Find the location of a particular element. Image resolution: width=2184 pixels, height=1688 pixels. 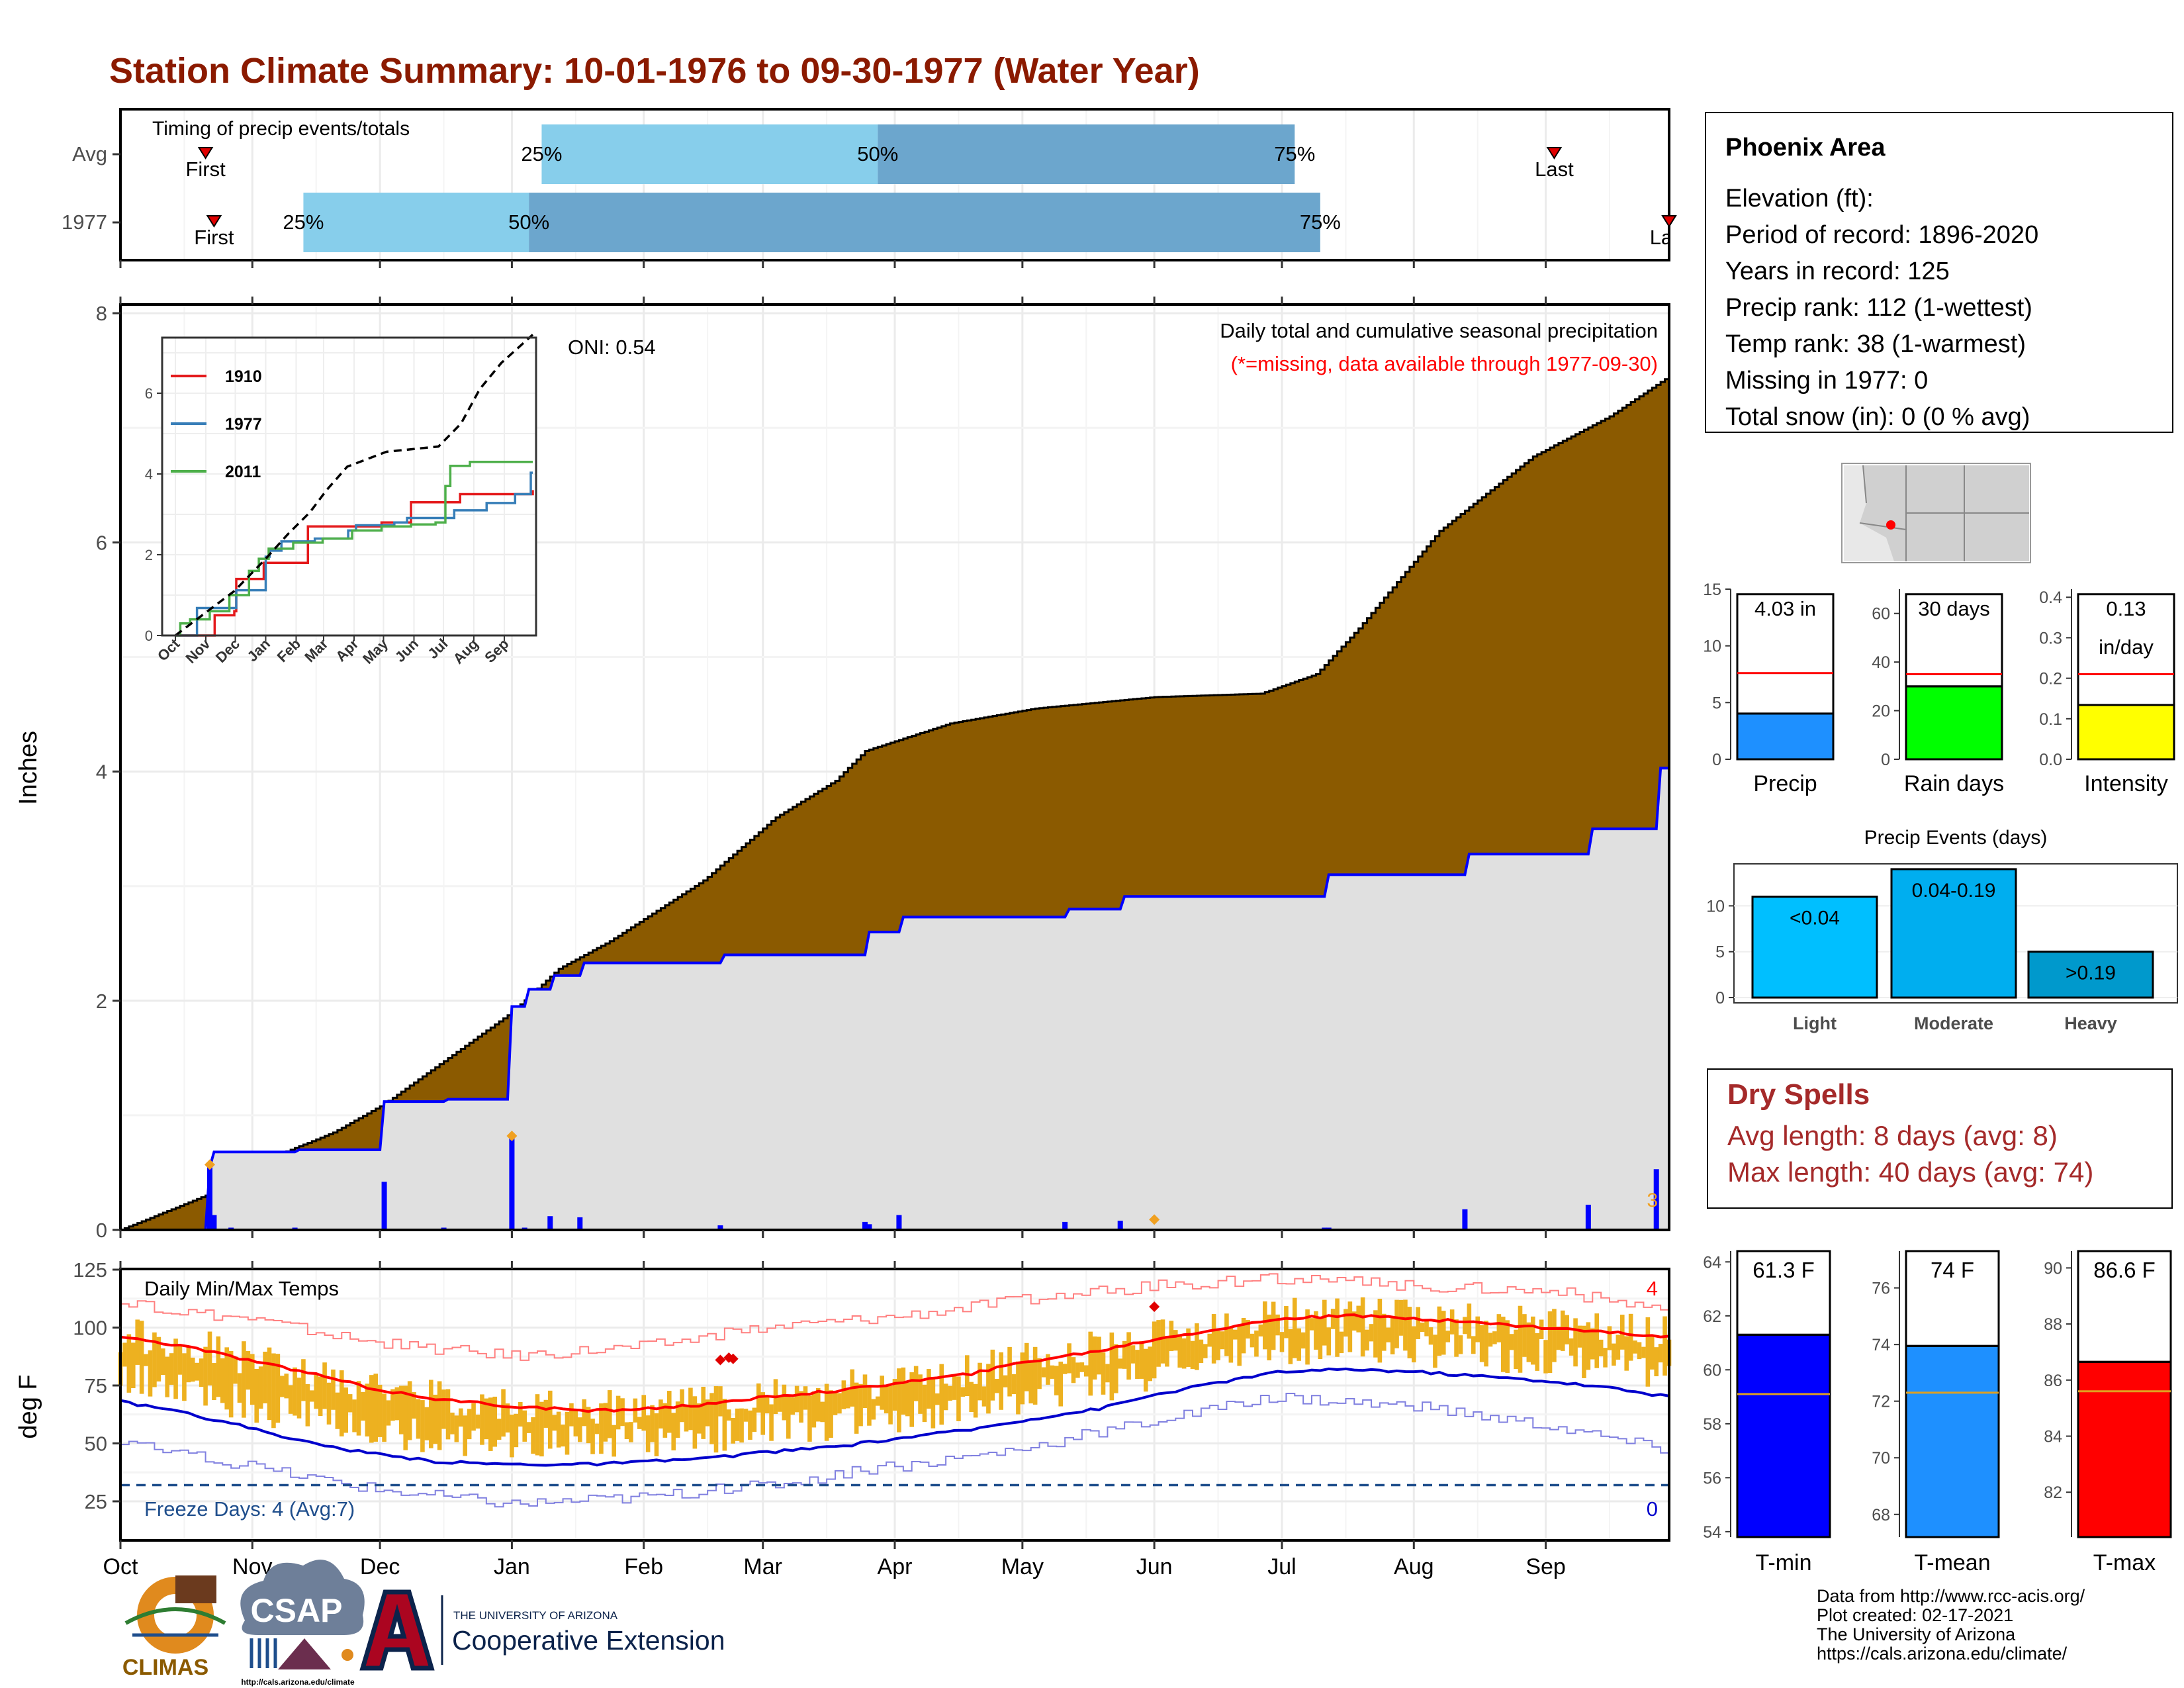

y-tick-label: 50 is located at coordinates (96, 1444).